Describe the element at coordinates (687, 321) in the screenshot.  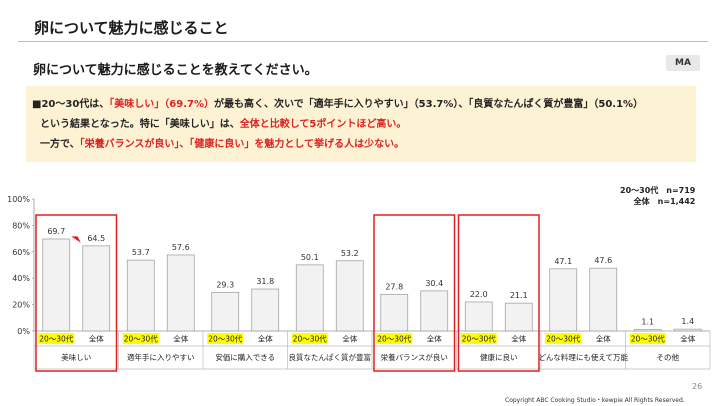
I see `data-label-7-1: 1.4` at that location.